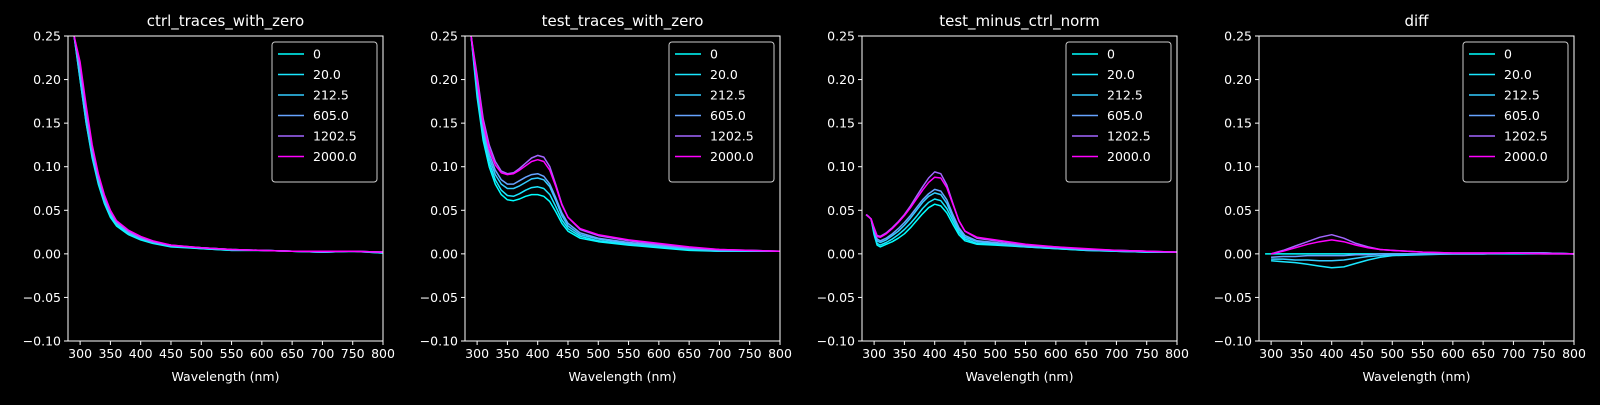 The image size is (1600, 405). What do you see at coordinates (841, 253) in the screenshot?
I see `y-tick-label: 0.00` at bounding box center [841, 253].